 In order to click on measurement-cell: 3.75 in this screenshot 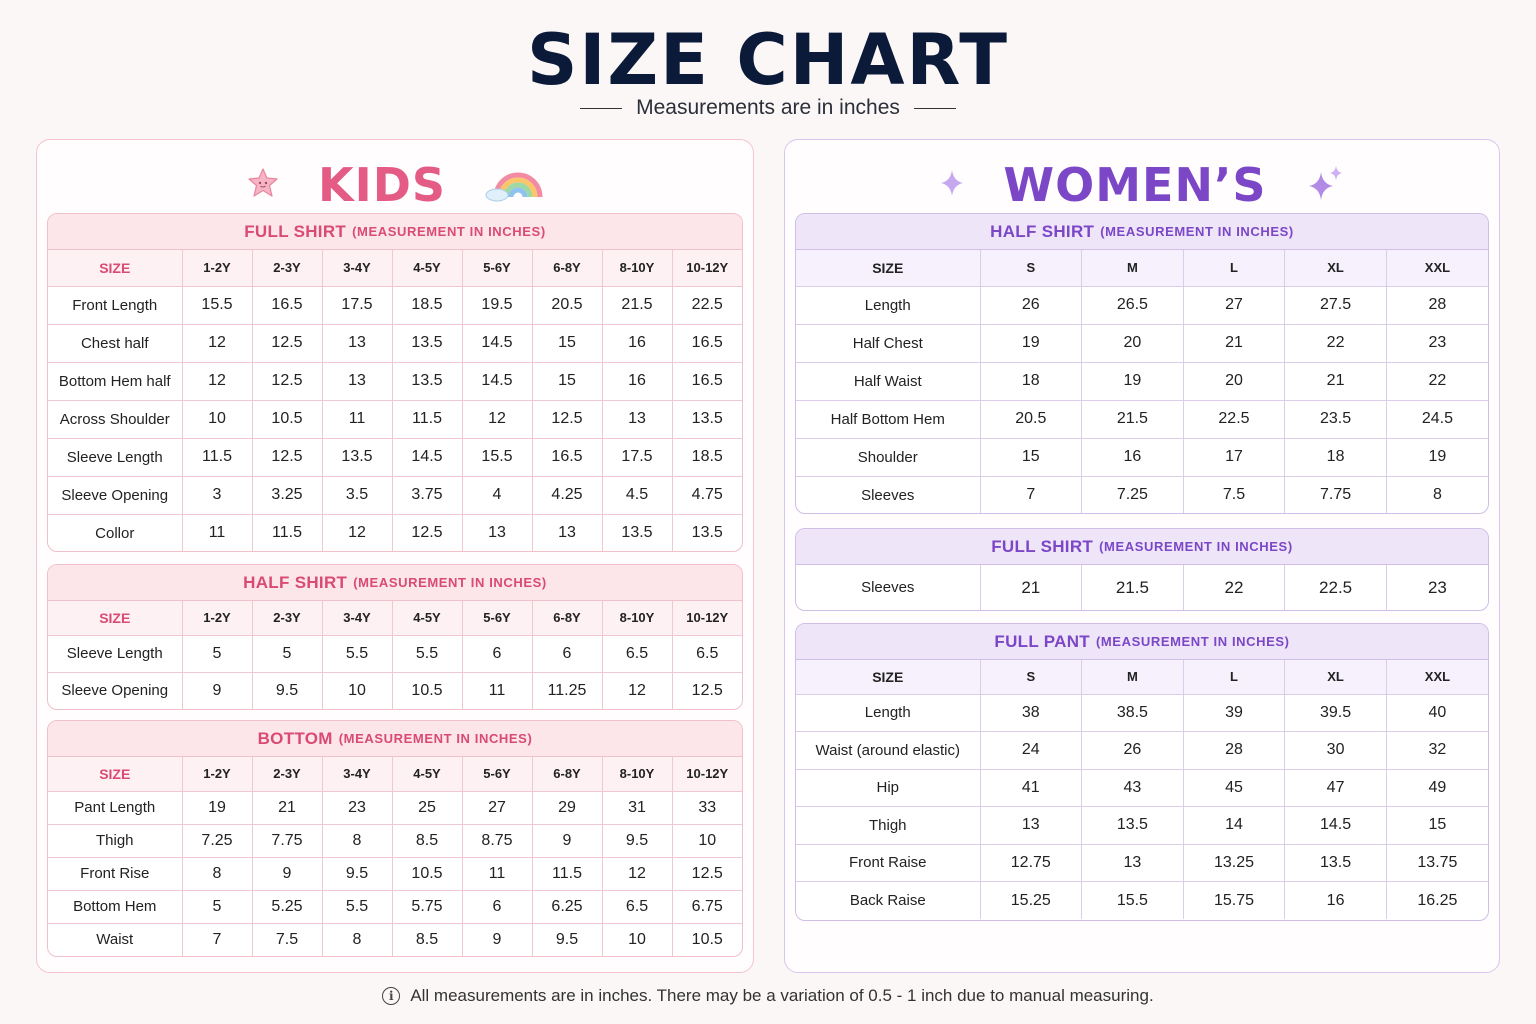, I will do `click(427, 495)`.